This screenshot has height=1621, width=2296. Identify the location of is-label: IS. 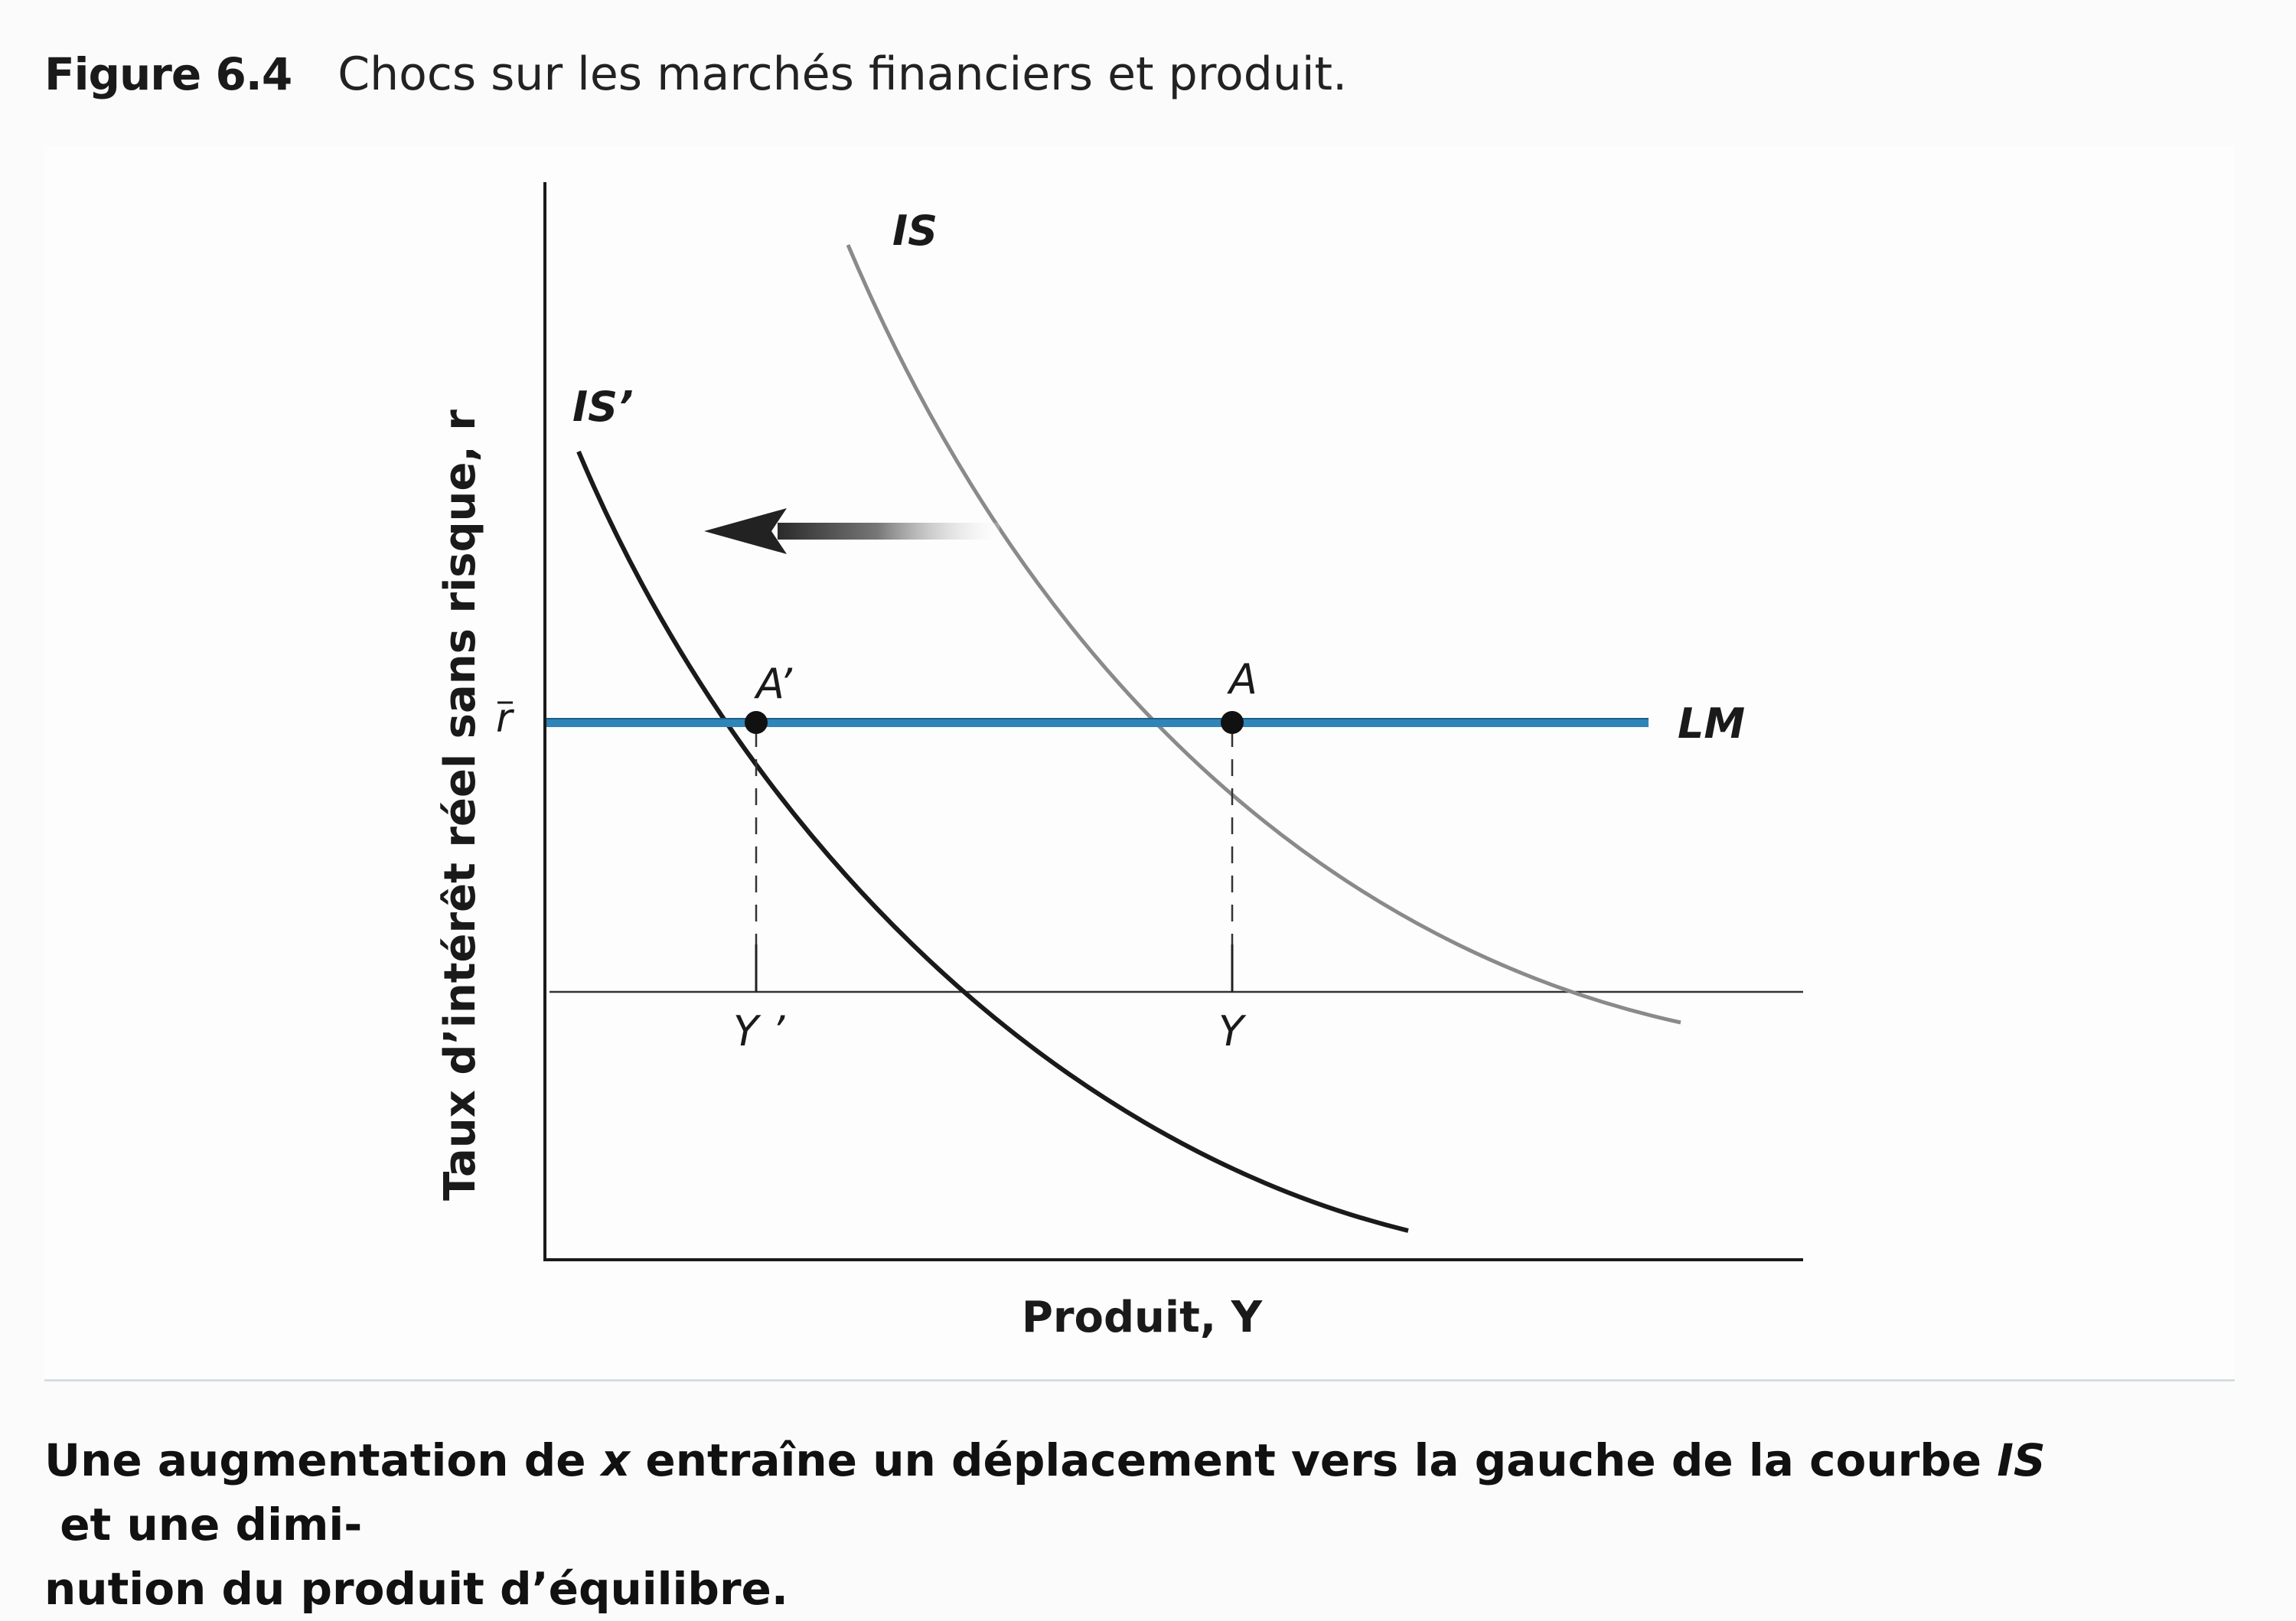
(915, 231).